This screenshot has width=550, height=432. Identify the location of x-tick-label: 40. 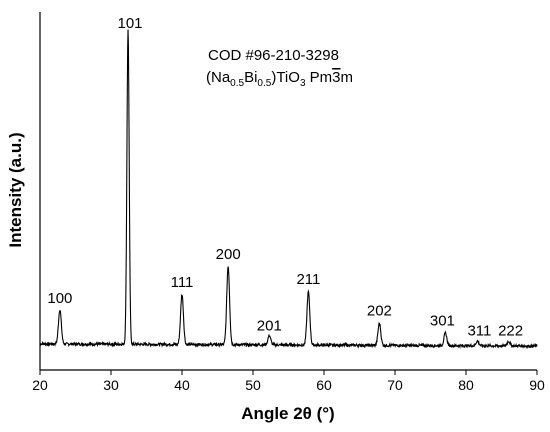
(182, 385).